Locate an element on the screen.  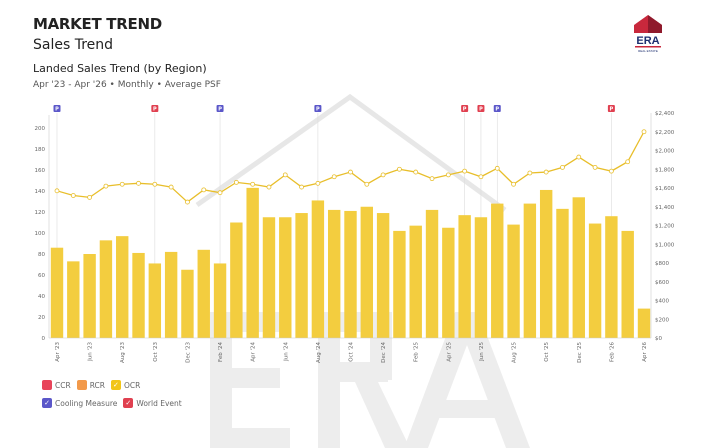
right-axis-tick-label: $1,200 is located at coordinates (665, 227).